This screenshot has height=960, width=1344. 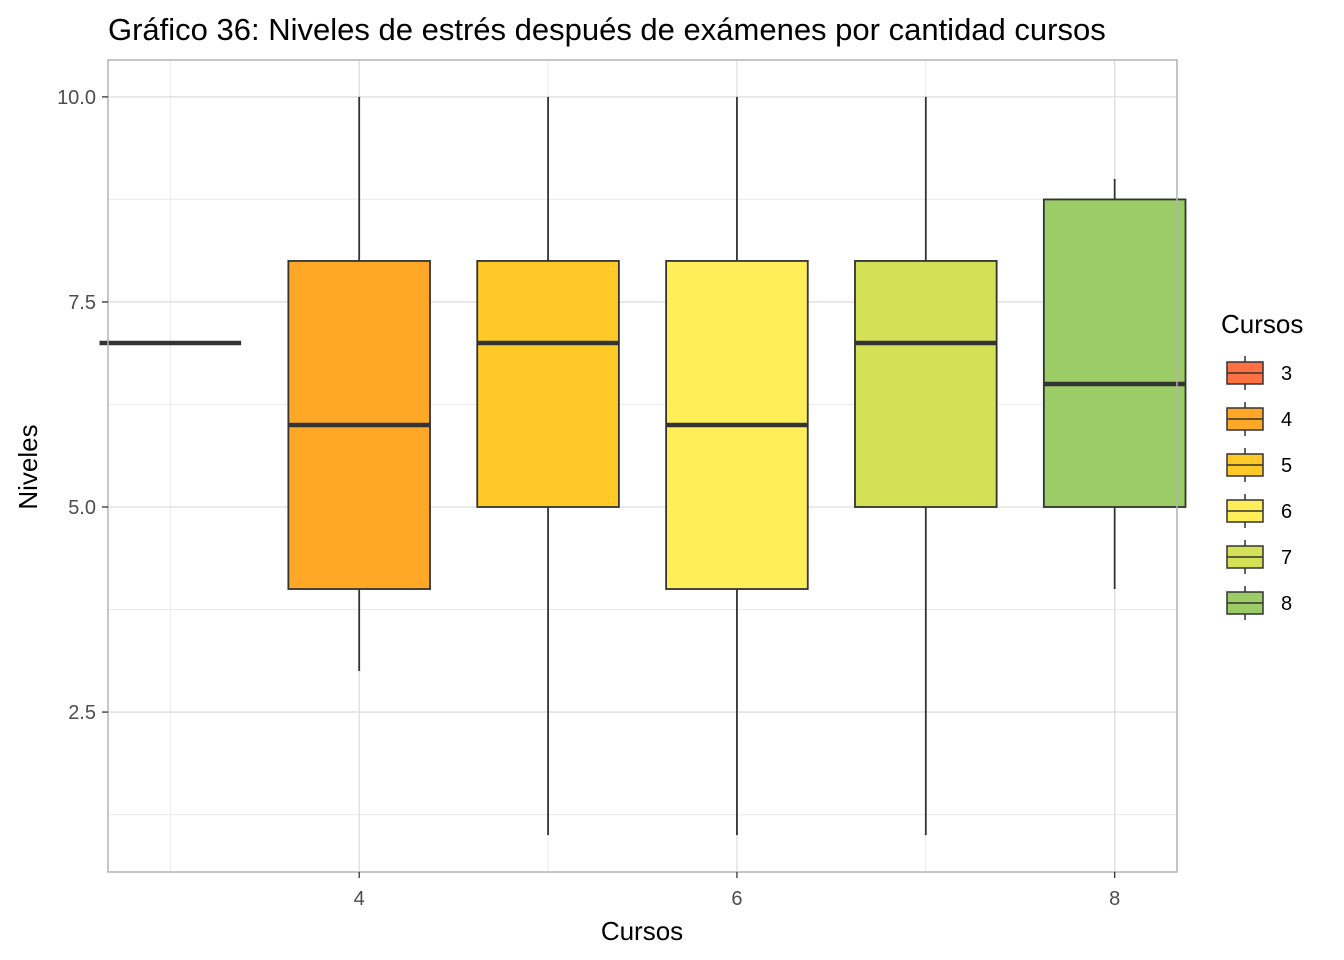 I want to click on legend-label: 4, so click(x=1286, y=420).